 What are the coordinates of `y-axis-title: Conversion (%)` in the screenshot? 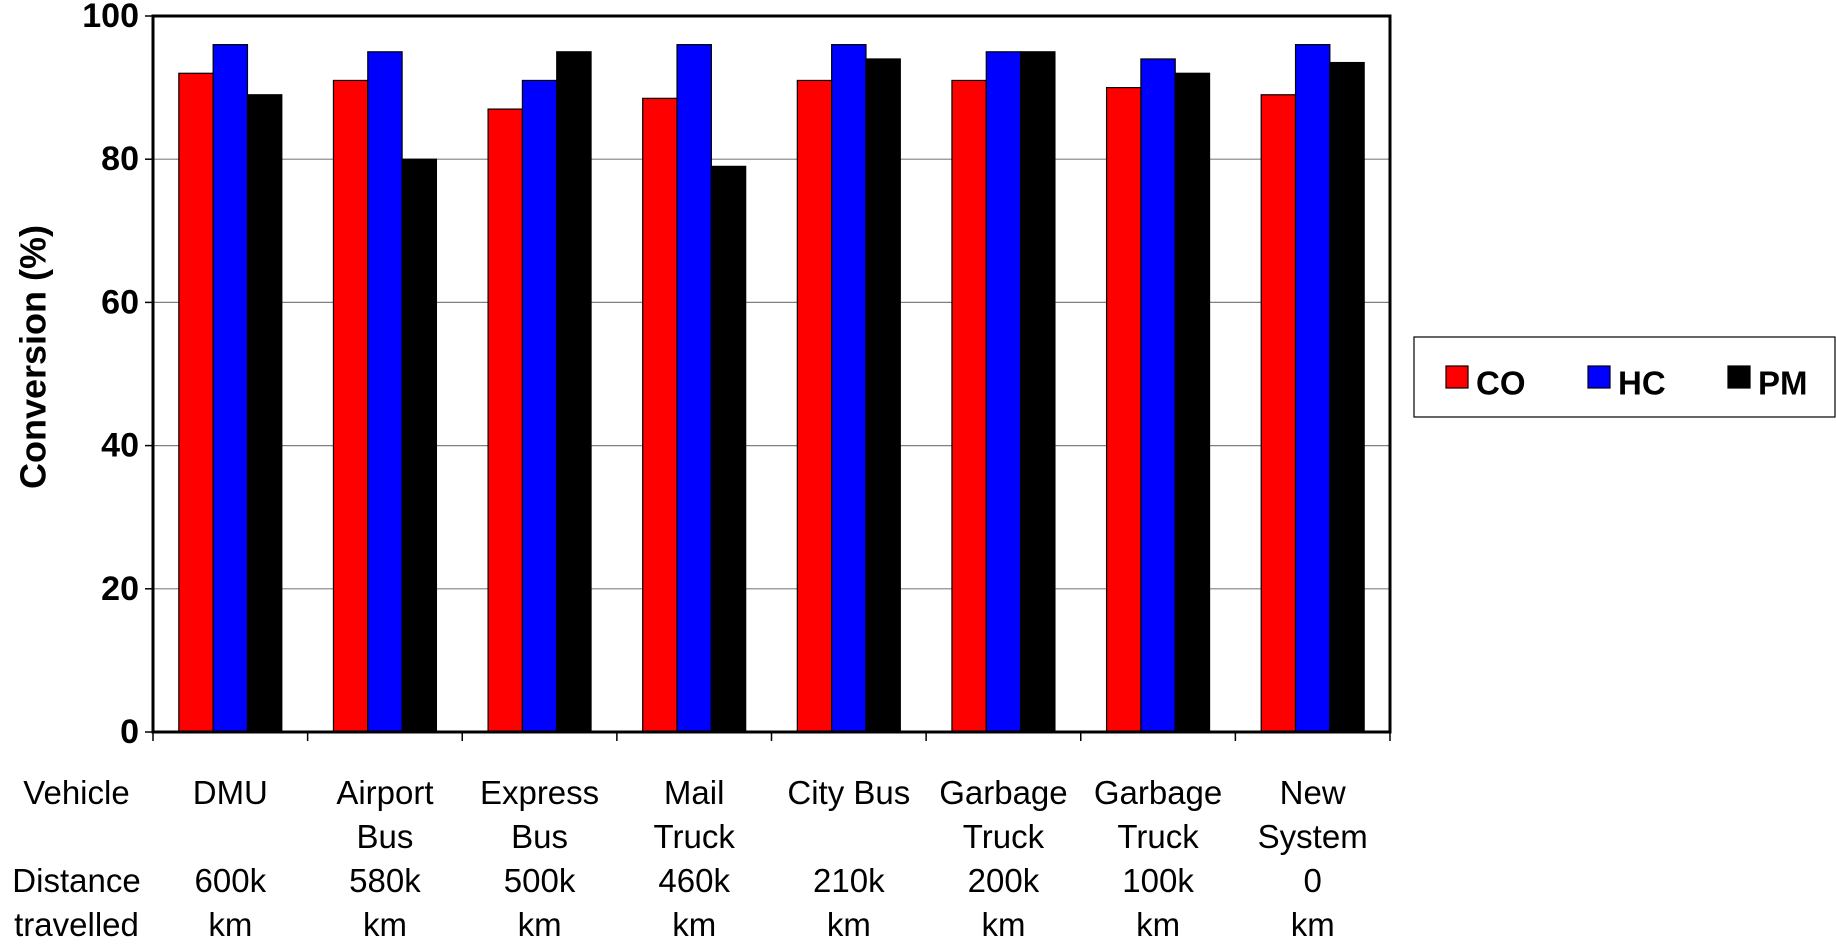 It's located at (33, 357).